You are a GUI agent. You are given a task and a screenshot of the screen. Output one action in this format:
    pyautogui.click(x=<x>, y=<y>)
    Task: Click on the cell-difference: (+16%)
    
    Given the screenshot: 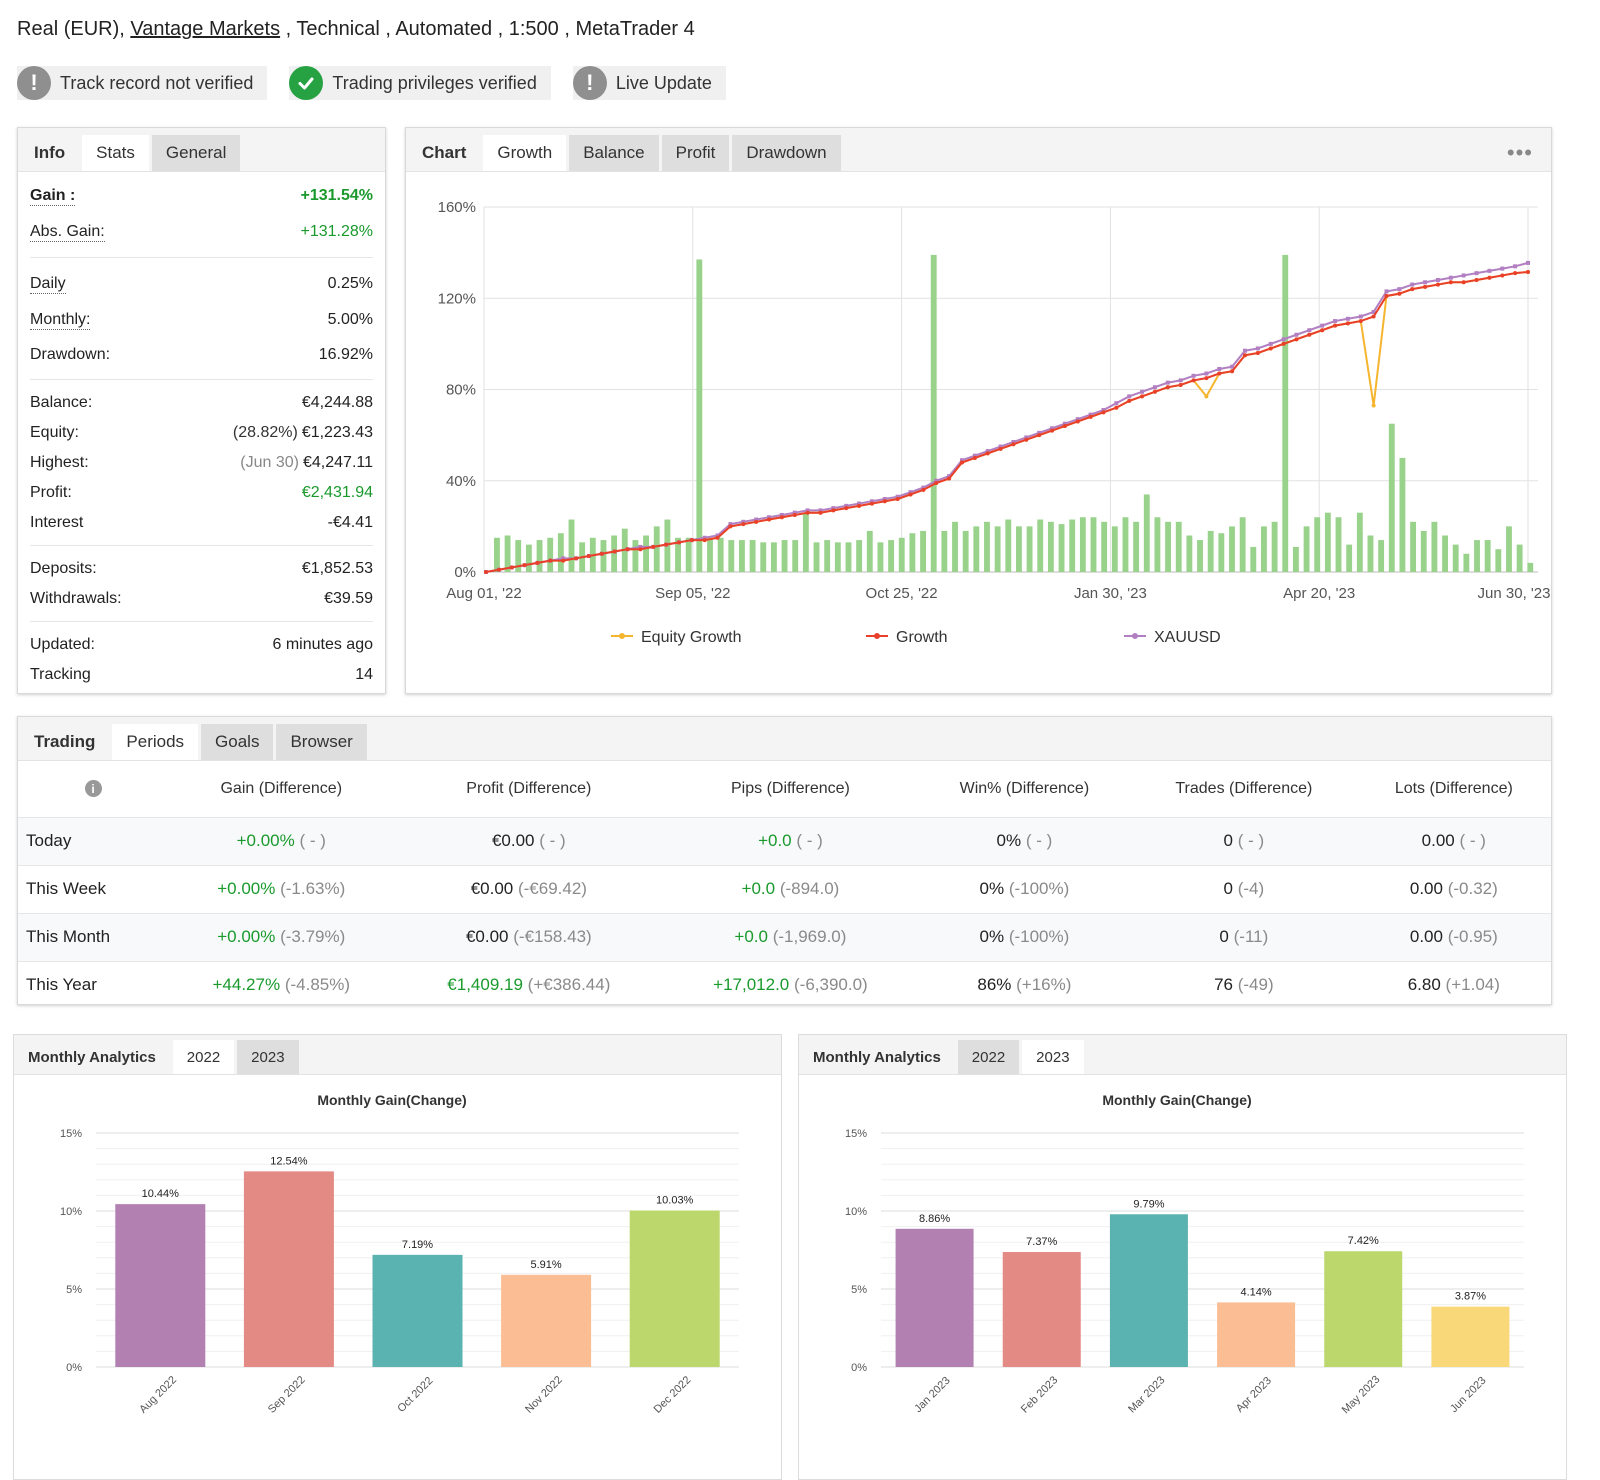 What is the action you would take?
    pyautogui.click(x=1044, y=985)
    